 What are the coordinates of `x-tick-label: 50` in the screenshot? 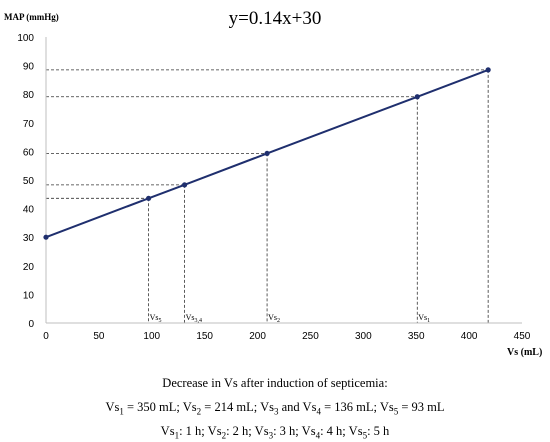 It's located at (99, 336).